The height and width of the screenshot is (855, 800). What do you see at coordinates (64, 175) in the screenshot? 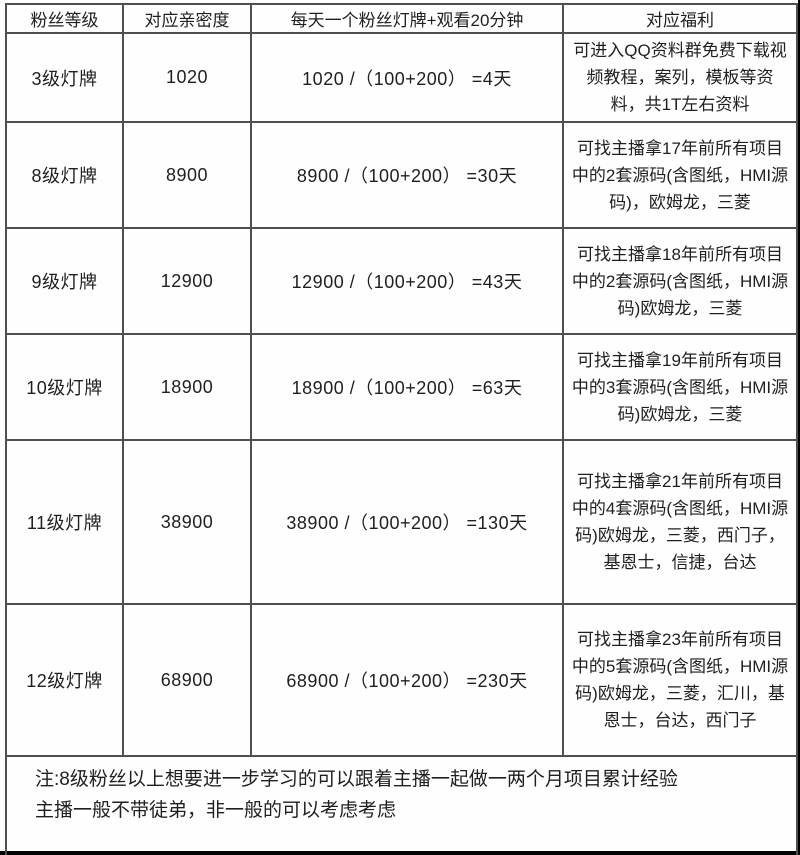
I see `cell-level: 8级灯牌` at bounding box center [64, 175].